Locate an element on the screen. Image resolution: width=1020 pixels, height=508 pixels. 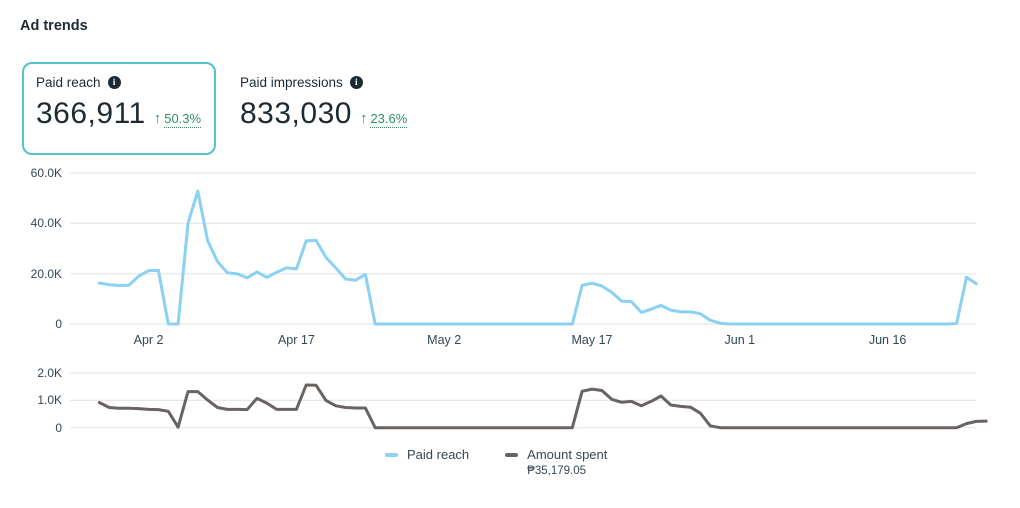
legend-item-amount-spent: Amount spent ₱35,179.05 is located at coordinates (556, 461).